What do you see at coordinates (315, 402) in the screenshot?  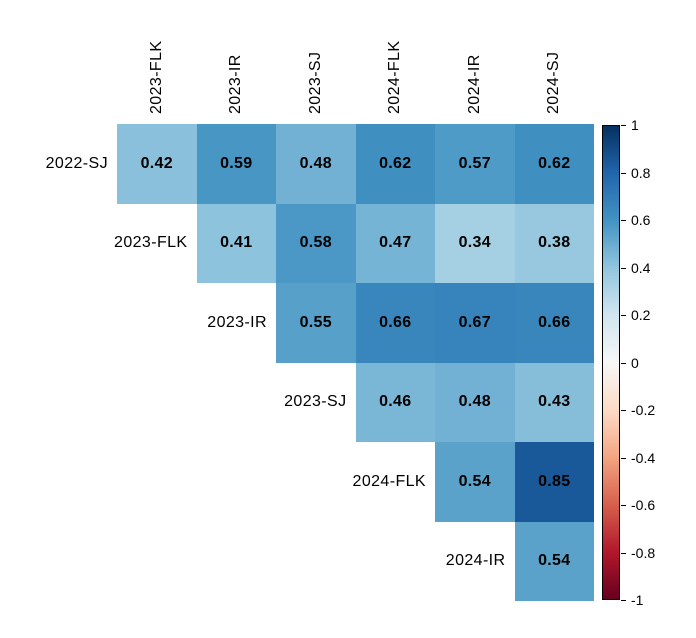 I see `row-label: 2023-SJ` at bounding box center [315, 402].